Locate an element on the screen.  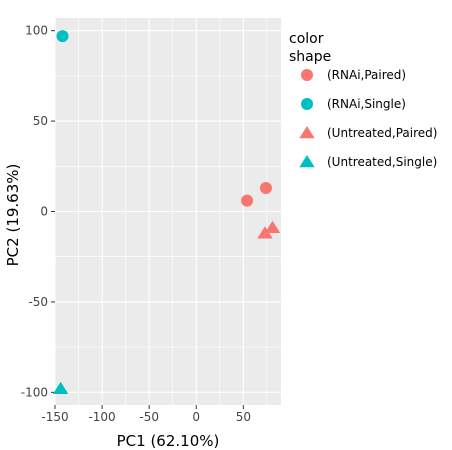
x-tick-label: -100 is located at coordinates (101, 417).